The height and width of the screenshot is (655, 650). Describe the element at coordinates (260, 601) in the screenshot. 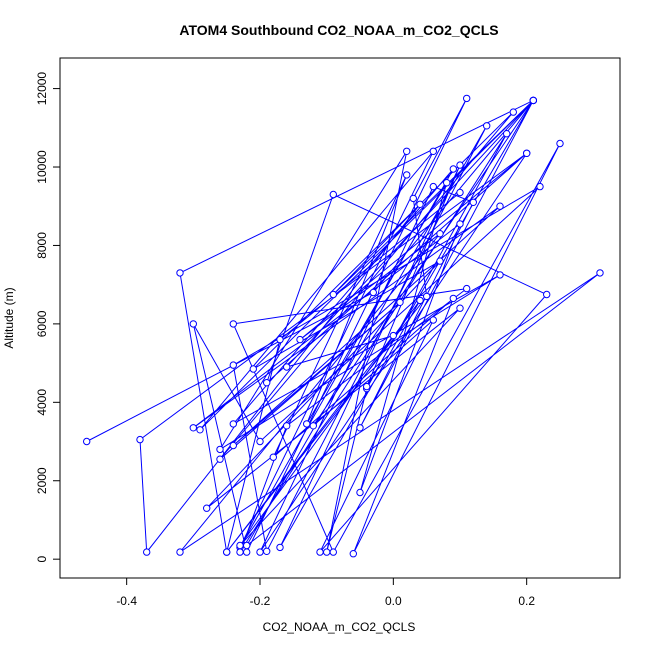

I see `x-tick-label: -0.2` at that location.